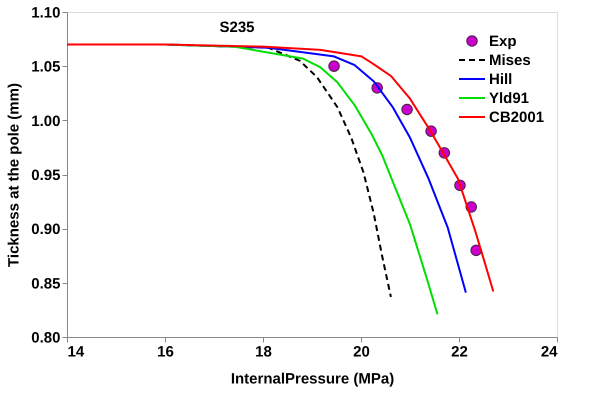  What do you see at coordinates (503, 41) in the screenshot?
I see `legend-label: Exp` at bounding box center [503, 41].